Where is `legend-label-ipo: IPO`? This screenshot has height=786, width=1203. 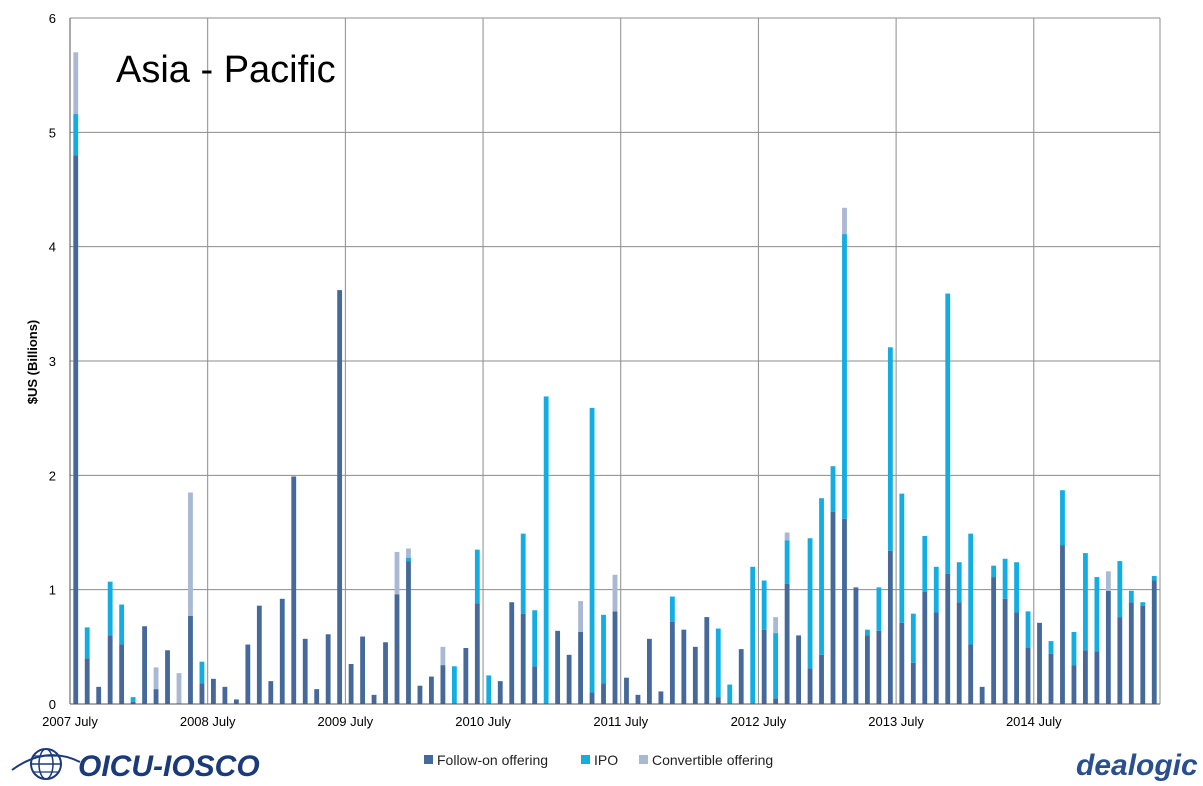 legend-label-ipo: IPO is located at coordinates (606, 760).